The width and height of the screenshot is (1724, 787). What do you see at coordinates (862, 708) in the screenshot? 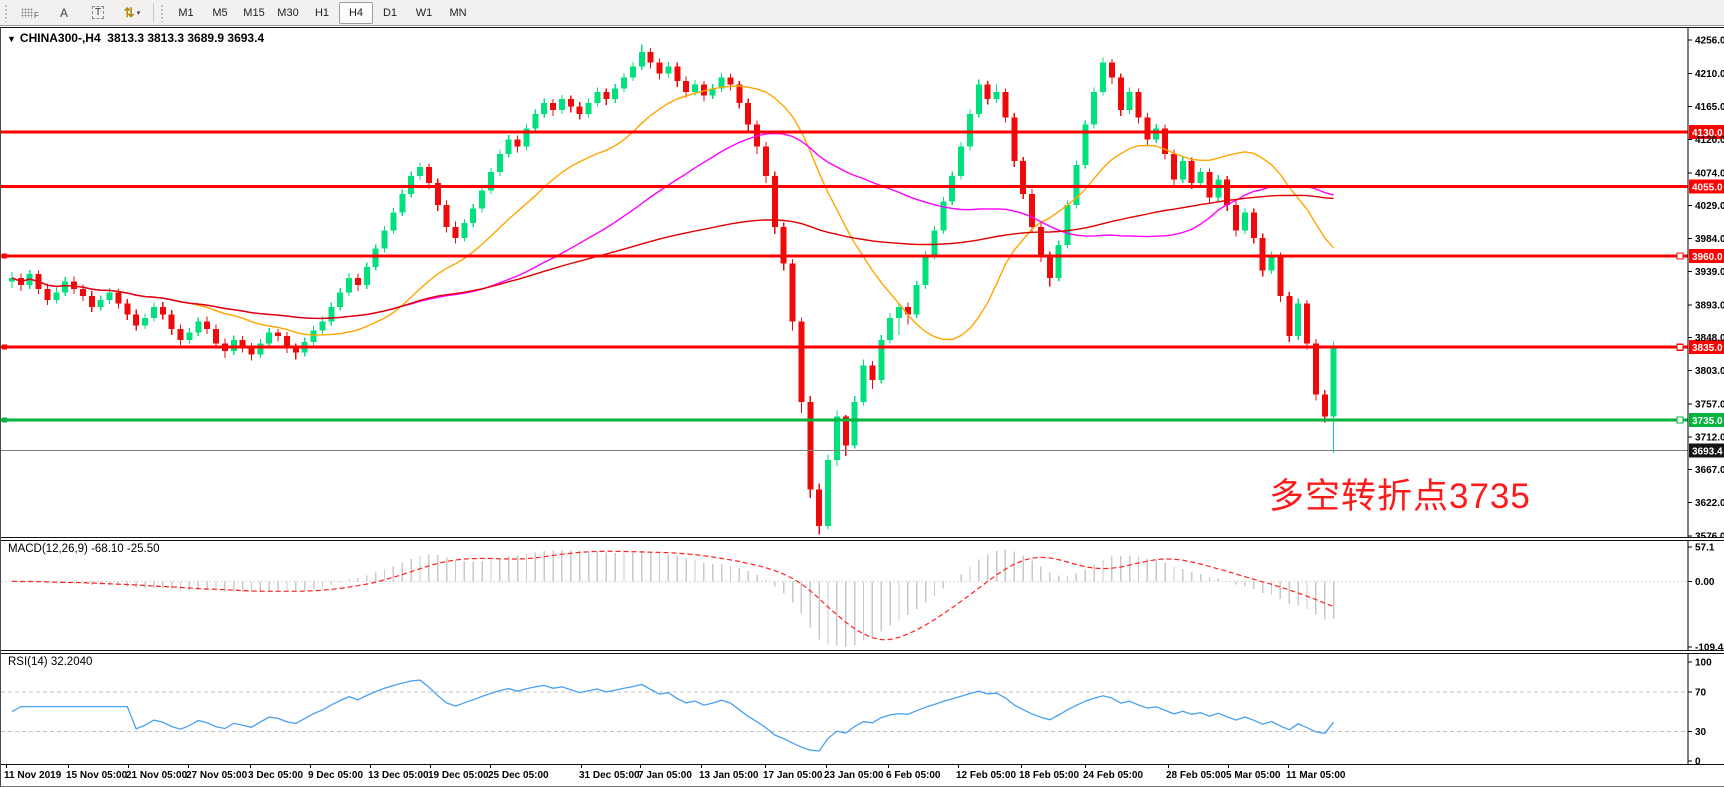
I see `rsi-panel-canvas: 100 70 30 0` at bounding box center [862, 708].